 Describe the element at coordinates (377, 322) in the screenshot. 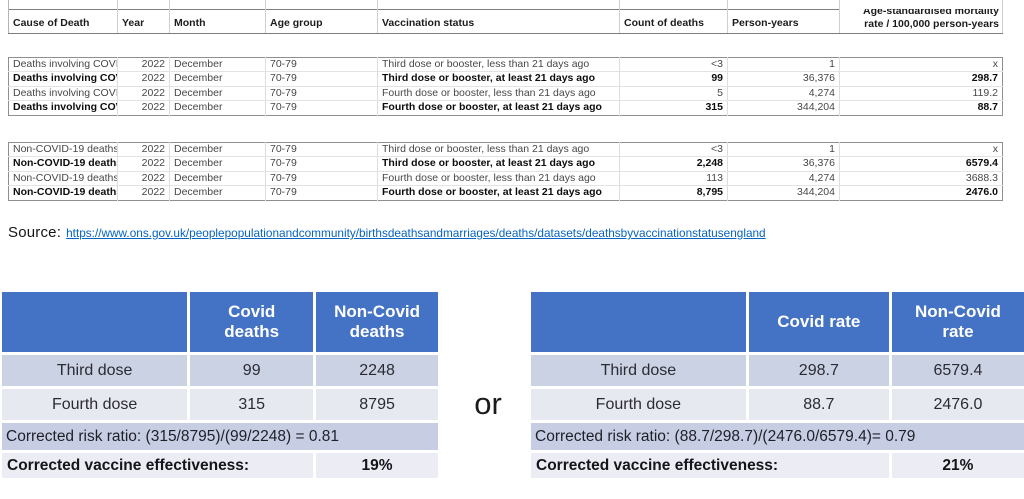

I see `summary-header-noncovid-deaths: Non-Covid deaths` at that location.